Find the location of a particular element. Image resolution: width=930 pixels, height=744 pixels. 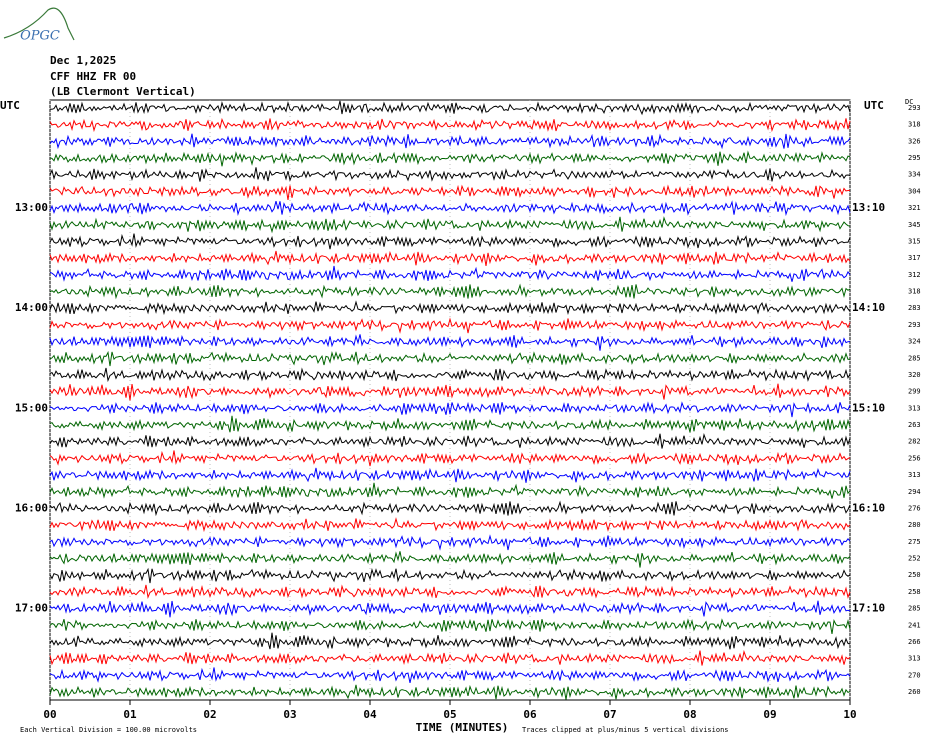

dc-value: 263 is located at coordinates (914, 425).